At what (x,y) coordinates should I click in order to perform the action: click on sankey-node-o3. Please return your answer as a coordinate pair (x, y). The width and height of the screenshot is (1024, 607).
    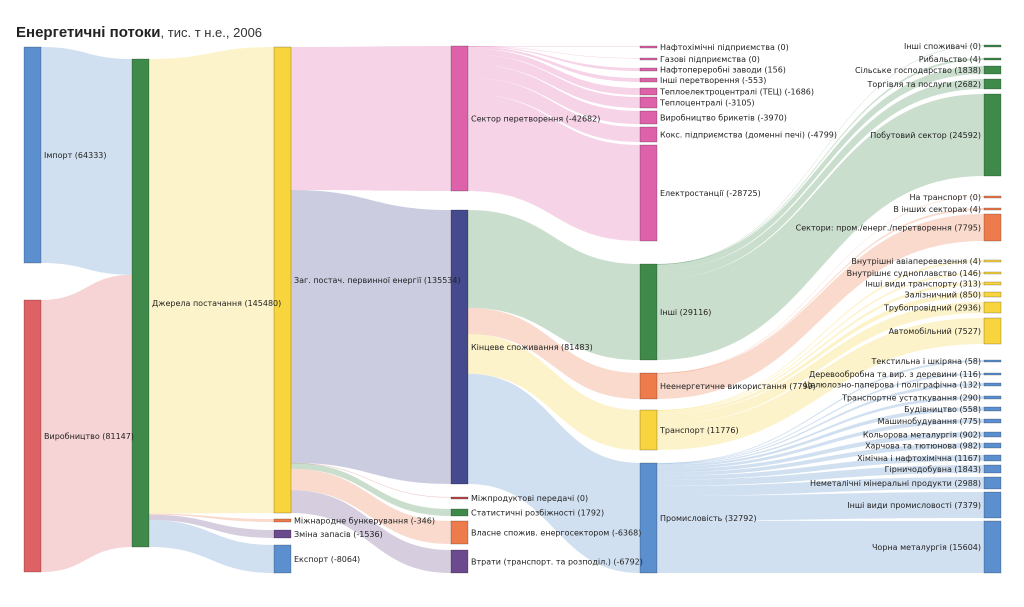
    Looking at the image, I should click on (992, 70).